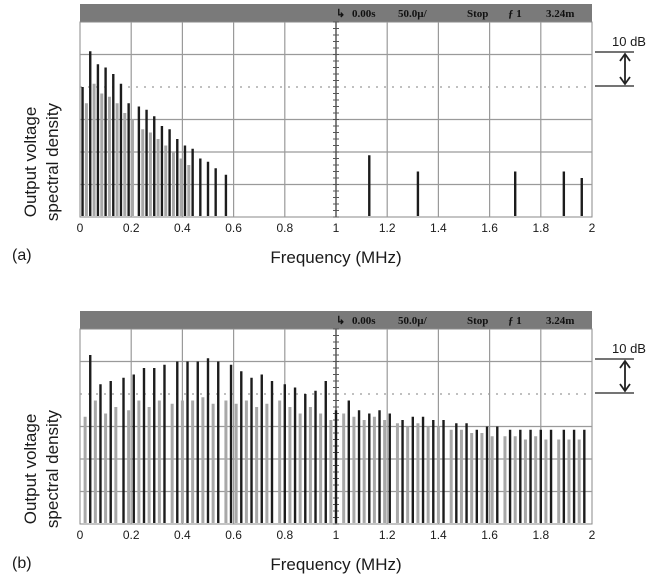 The width and height of the screenshot is (670, 578). What do you see at coordinates (22, 255) in the screenshot?
I see `panel-label: (a)` at bounding box center [22, 255].